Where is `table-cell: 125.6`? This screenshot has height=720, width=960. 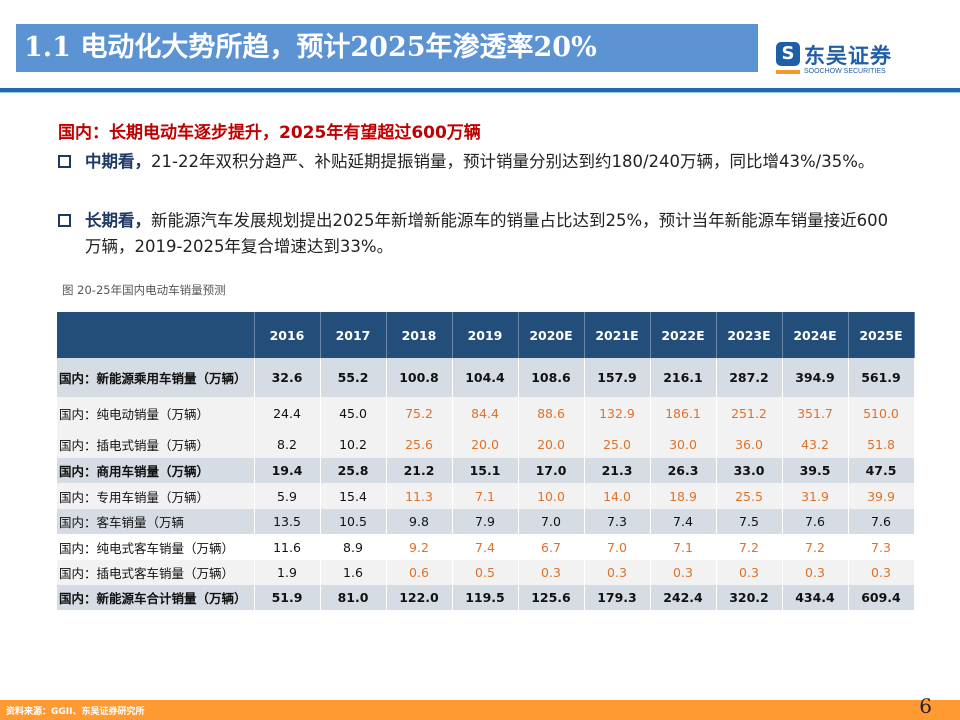
table-cell: 125.6 is located at coordinates (551, 597).